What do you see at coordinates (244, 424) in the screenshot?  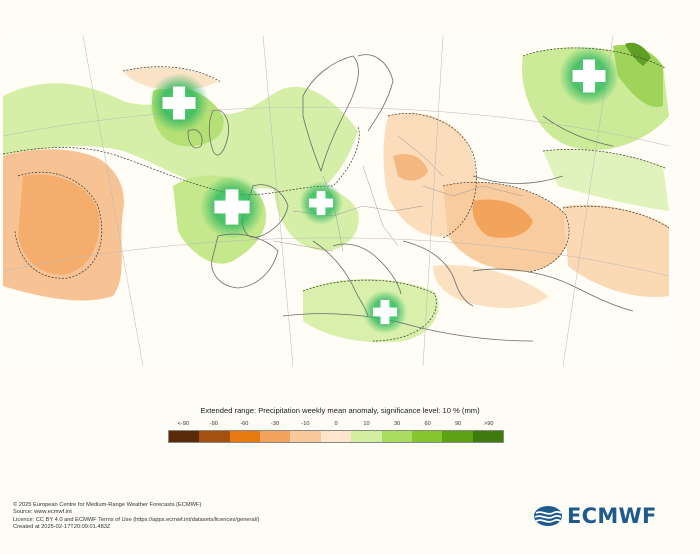 I see `legend-tick-label: -60` at bounding box center [244, 424].